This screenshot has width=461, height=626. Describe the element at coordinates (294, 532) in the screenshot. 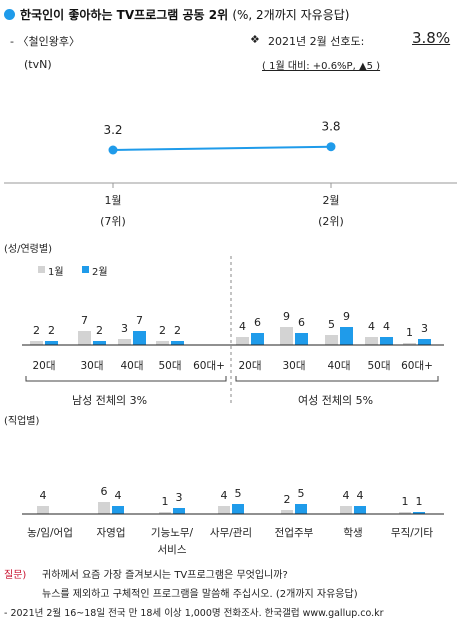

I see `occ-tick-label: 전업주부` at that location.